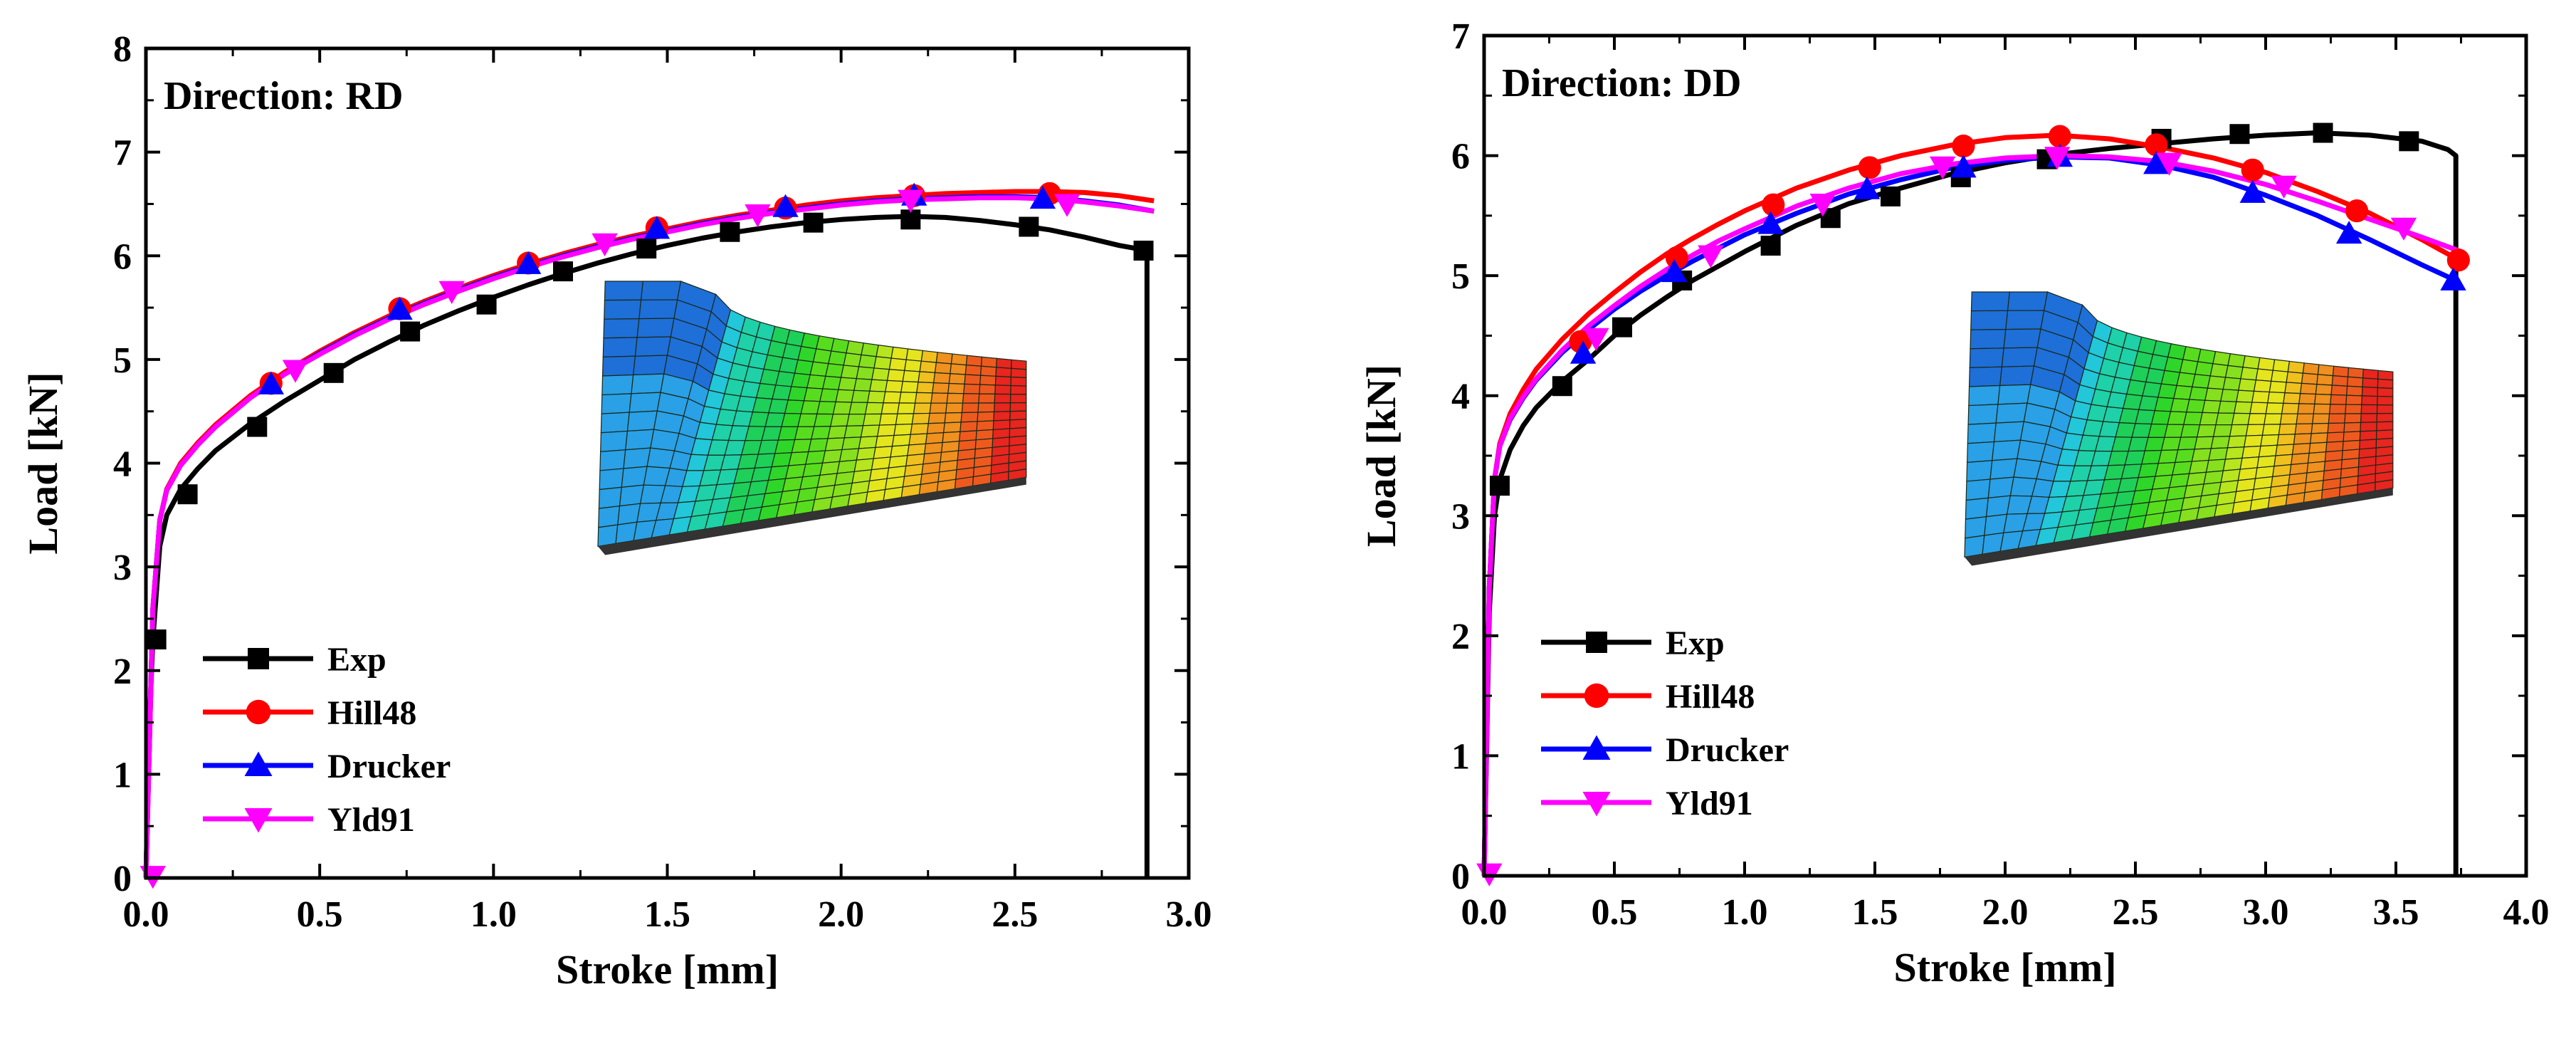 The width and height of the screenshot is (2576, 1041). What do you see at coordinates (2179, 428) in the screenshot?
I see `fe-mesh-inset` at bounding box center [2179, 428].